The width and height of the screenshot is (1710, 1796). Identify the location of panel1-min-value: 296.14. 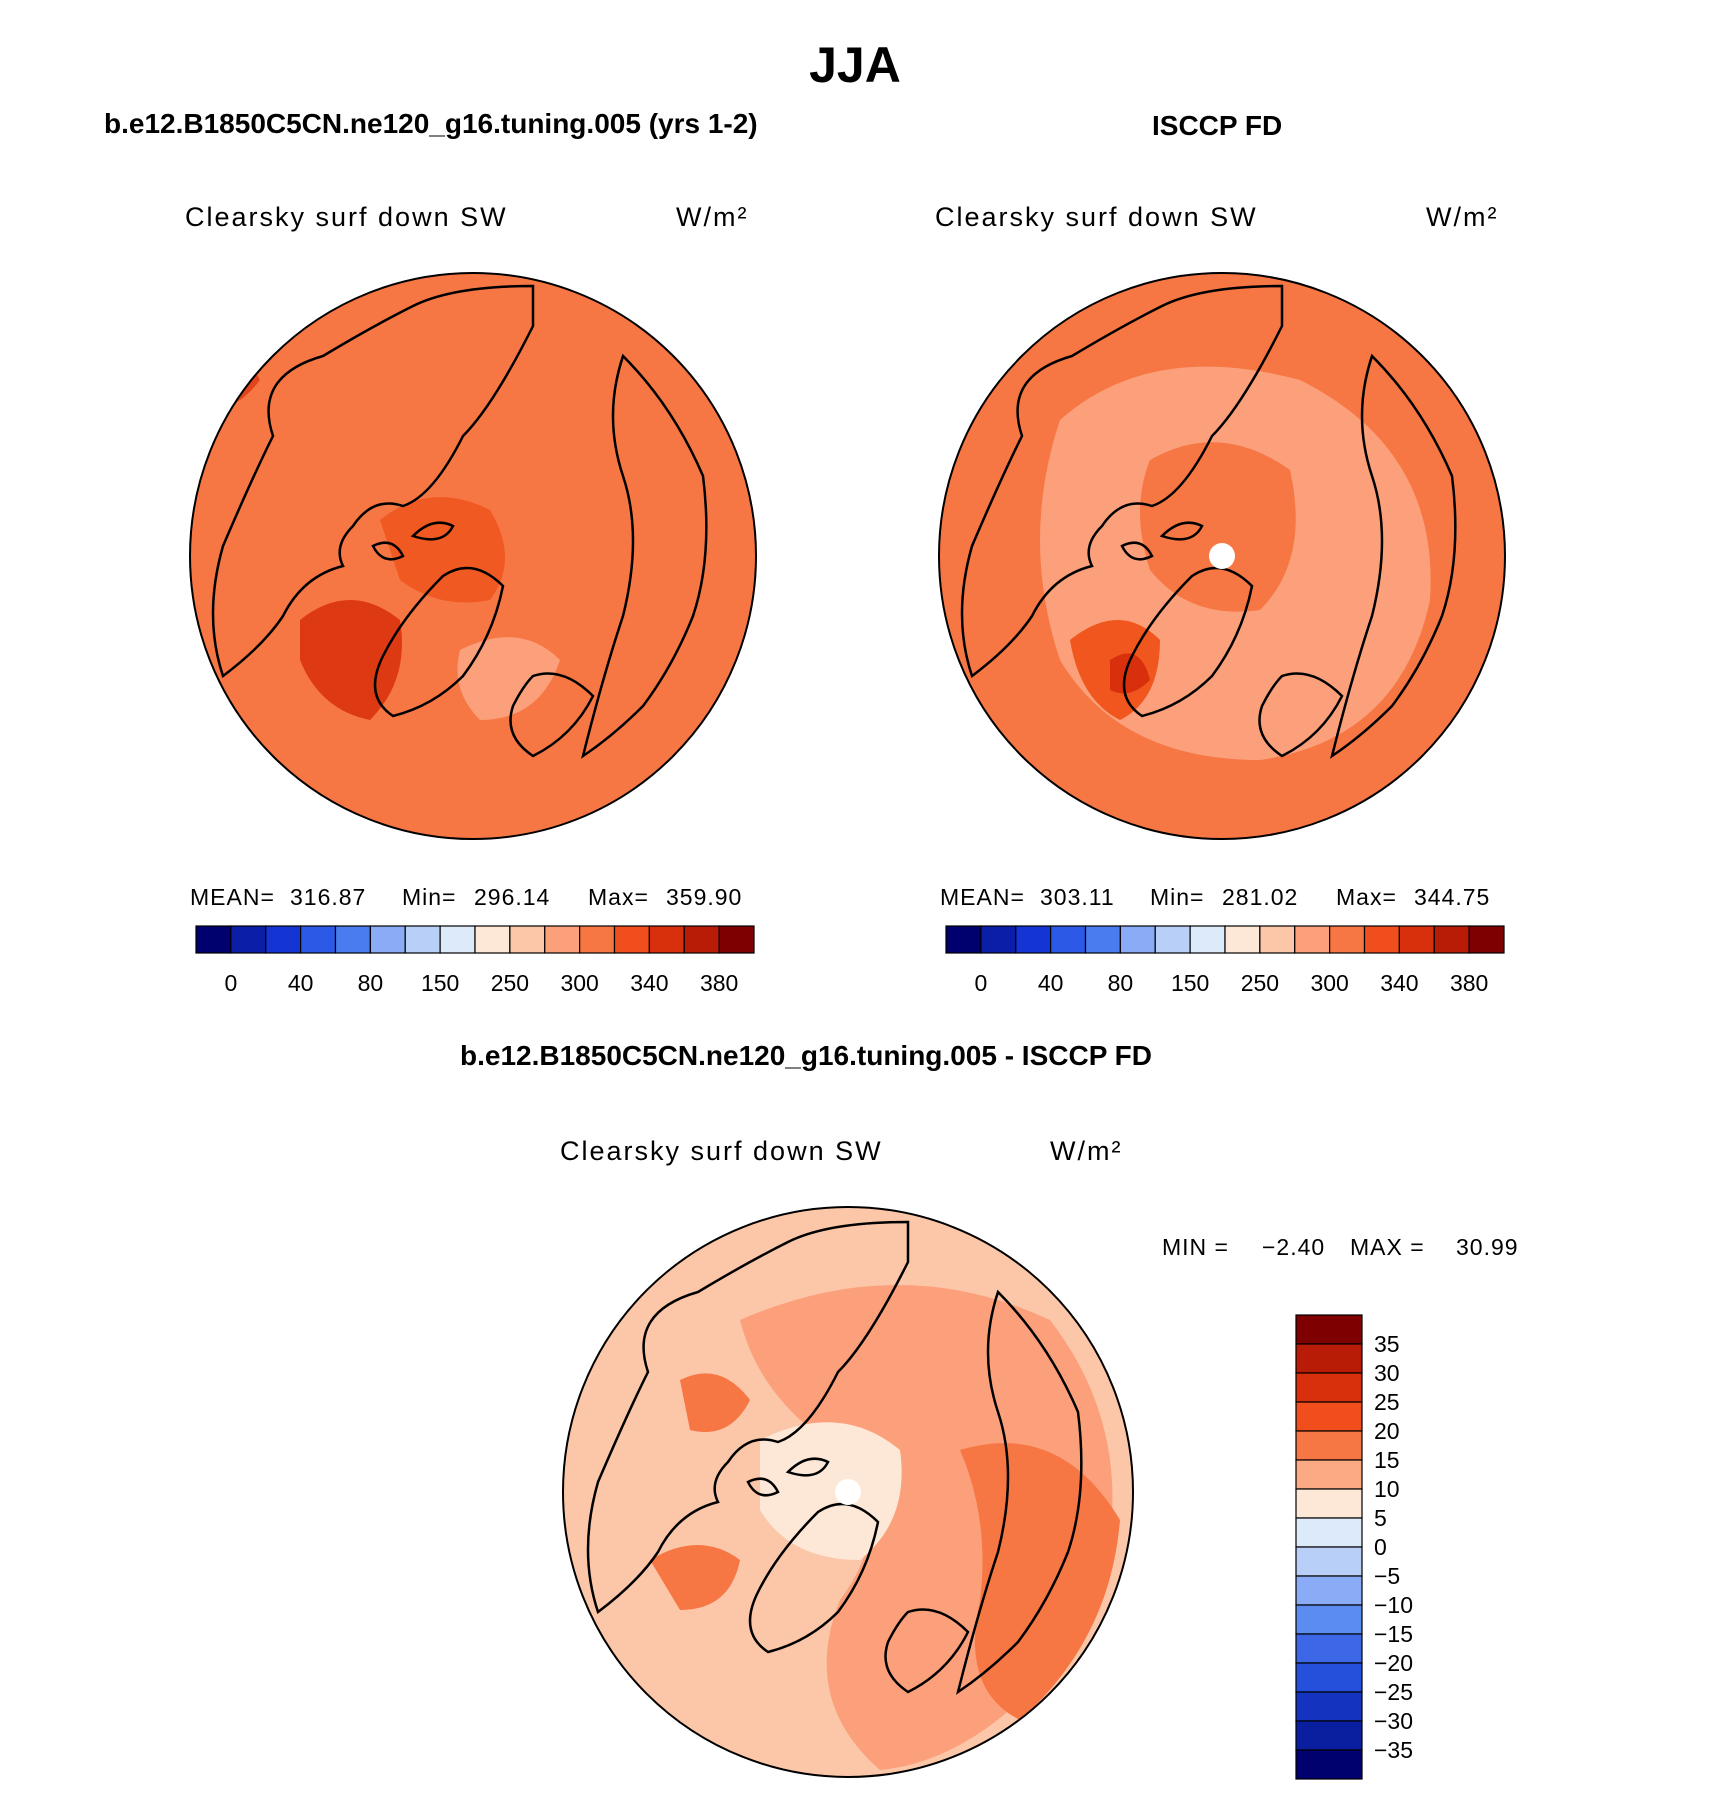
(512, 897).